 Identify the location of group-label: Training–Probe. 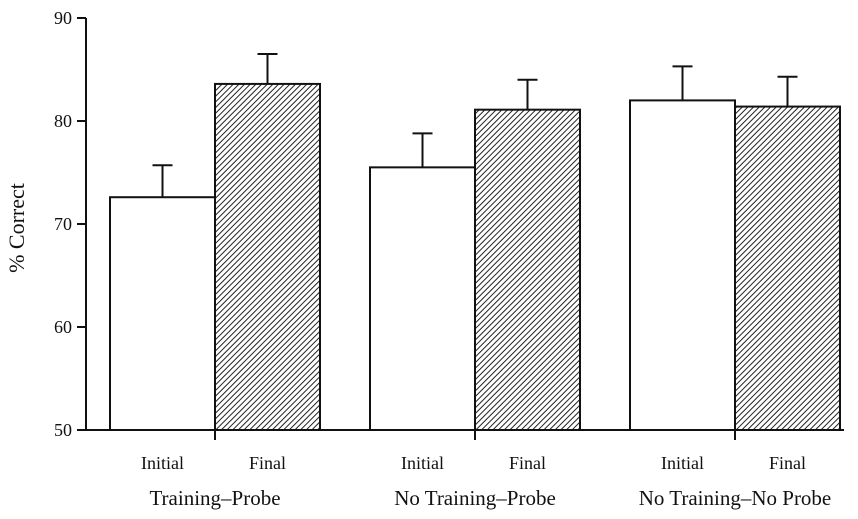
(214, 498).